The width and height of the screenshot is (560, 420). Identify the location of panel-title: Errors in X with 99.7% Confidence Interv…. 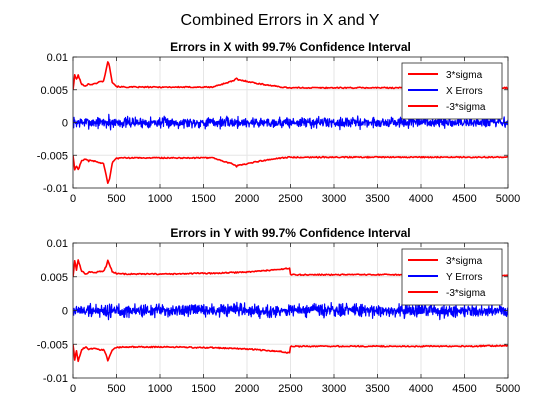
(290, 47).